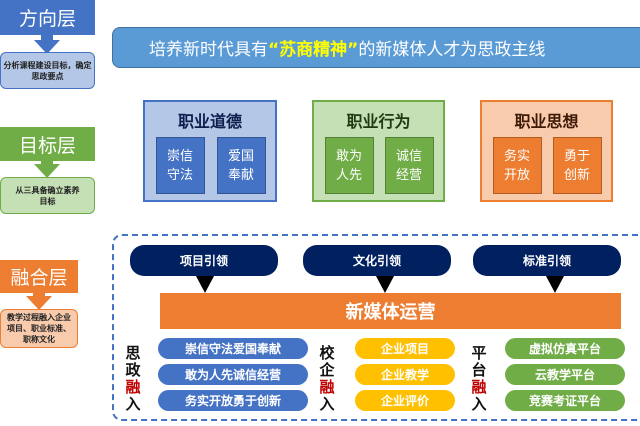  Describe the element at coordinates (377, 260) in the screenshot. I see `lead-culture: 文化引领` at that location.